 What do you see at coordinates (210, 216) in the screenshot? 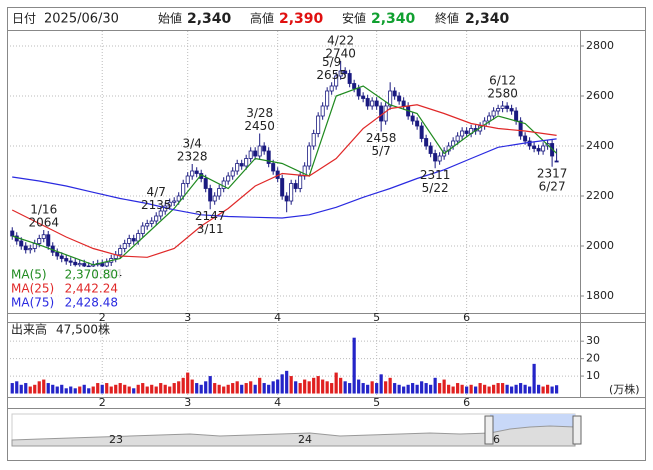
I see `annotation-price: 2147` at bounding box center [210, 216].